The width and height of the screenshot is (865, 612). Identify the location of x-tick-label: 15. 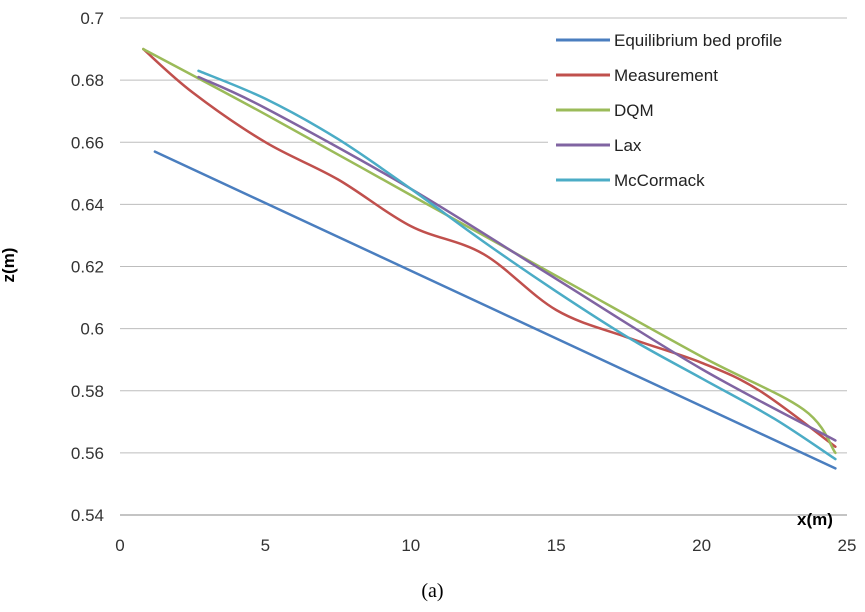
(556, 545).